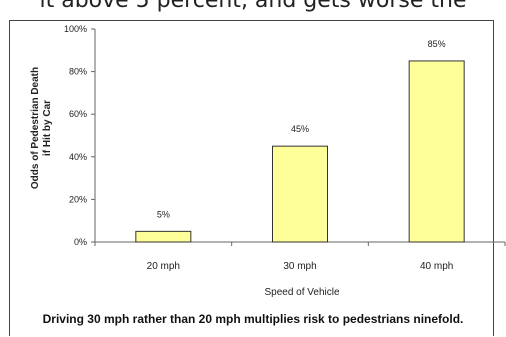 The image size is (506, 337). Describe the element at coordinates (35, 128) in the screenshot. I see `y-axis-title-line-1: Odds of Pedestrian Death` at that location.